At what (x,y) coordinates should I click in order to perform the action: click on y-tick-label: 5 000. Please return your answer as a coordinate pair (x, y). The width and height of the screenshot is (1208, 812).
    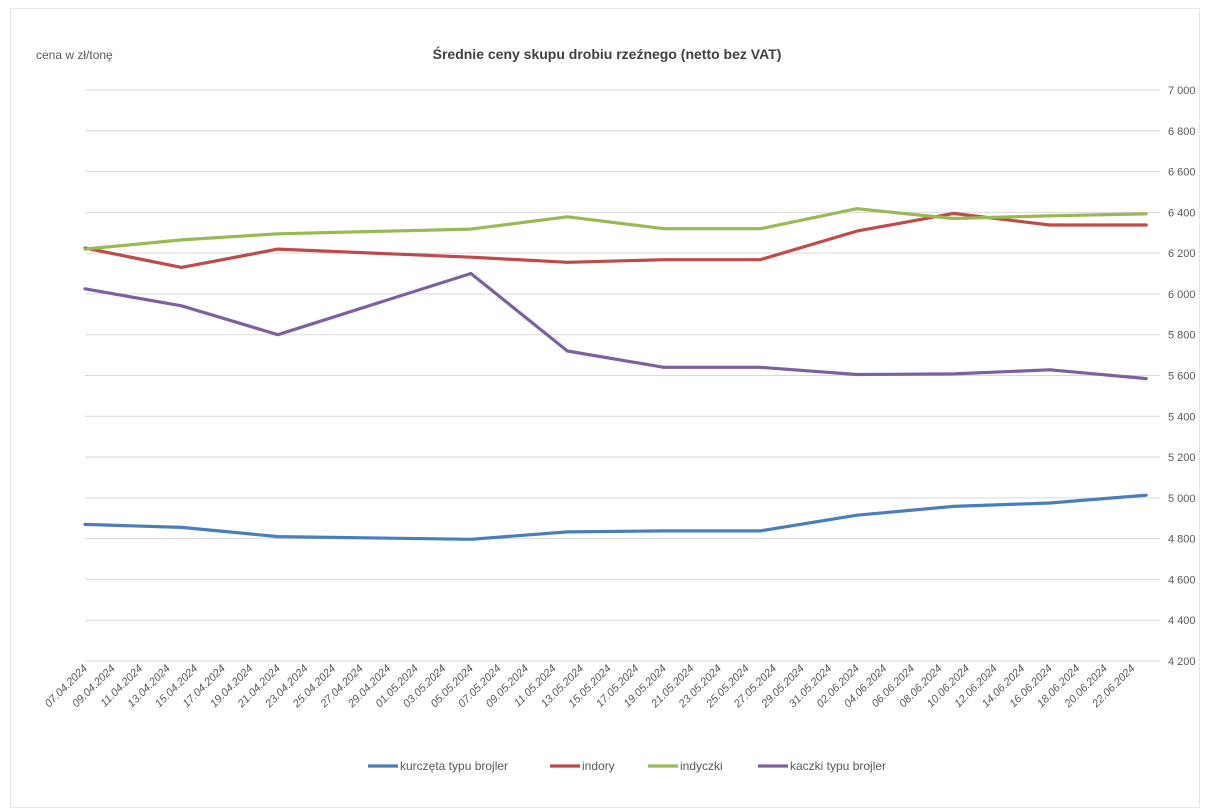
    Looking at the image, I should click on (1182, 499).